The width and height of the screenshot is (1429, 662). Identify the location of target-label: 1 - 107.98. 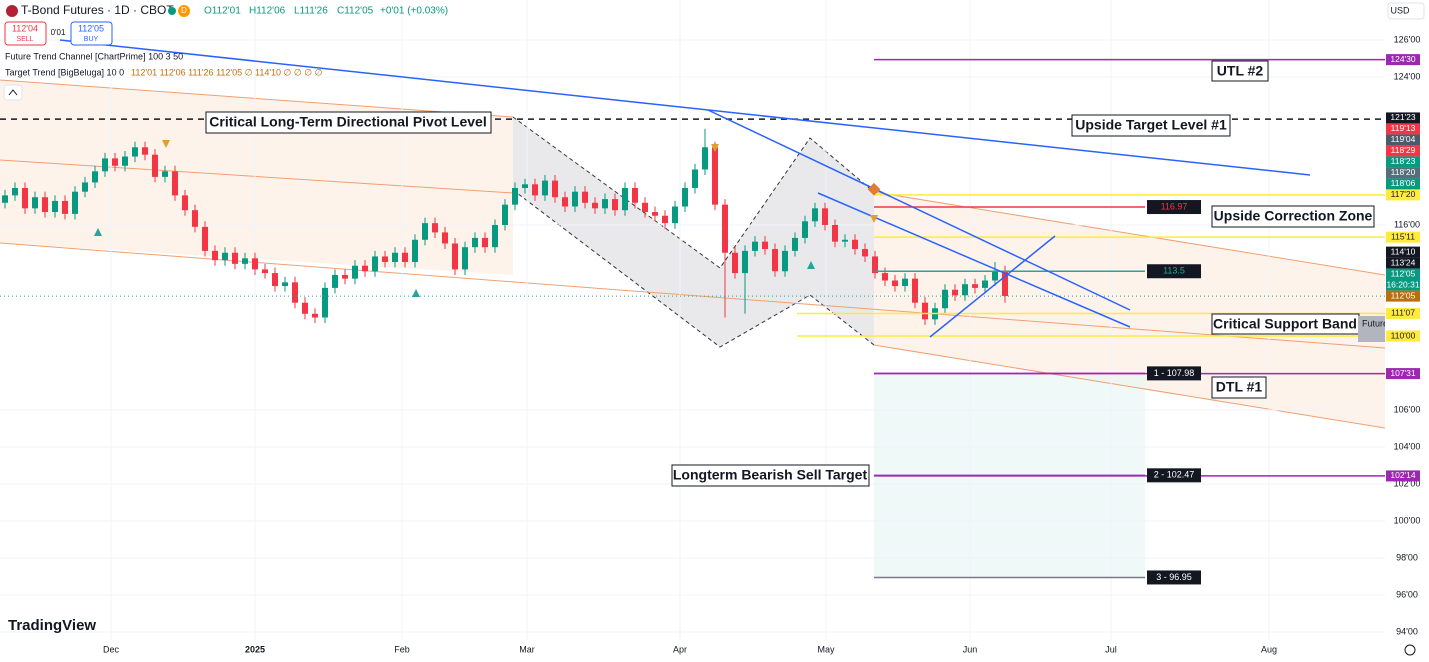
(1174, 373).